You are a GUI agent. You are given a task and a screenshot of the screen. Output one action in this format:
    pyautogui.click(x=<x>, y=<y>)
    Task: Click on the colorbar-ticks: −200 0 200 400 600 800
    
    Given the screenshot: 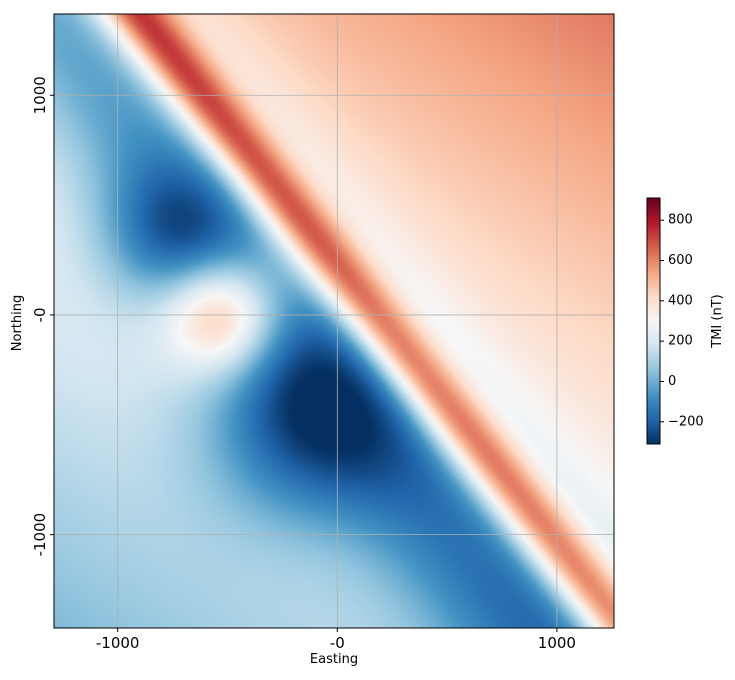 What is the action you would take?
    pyautogui.click(x=682, y=321)
    